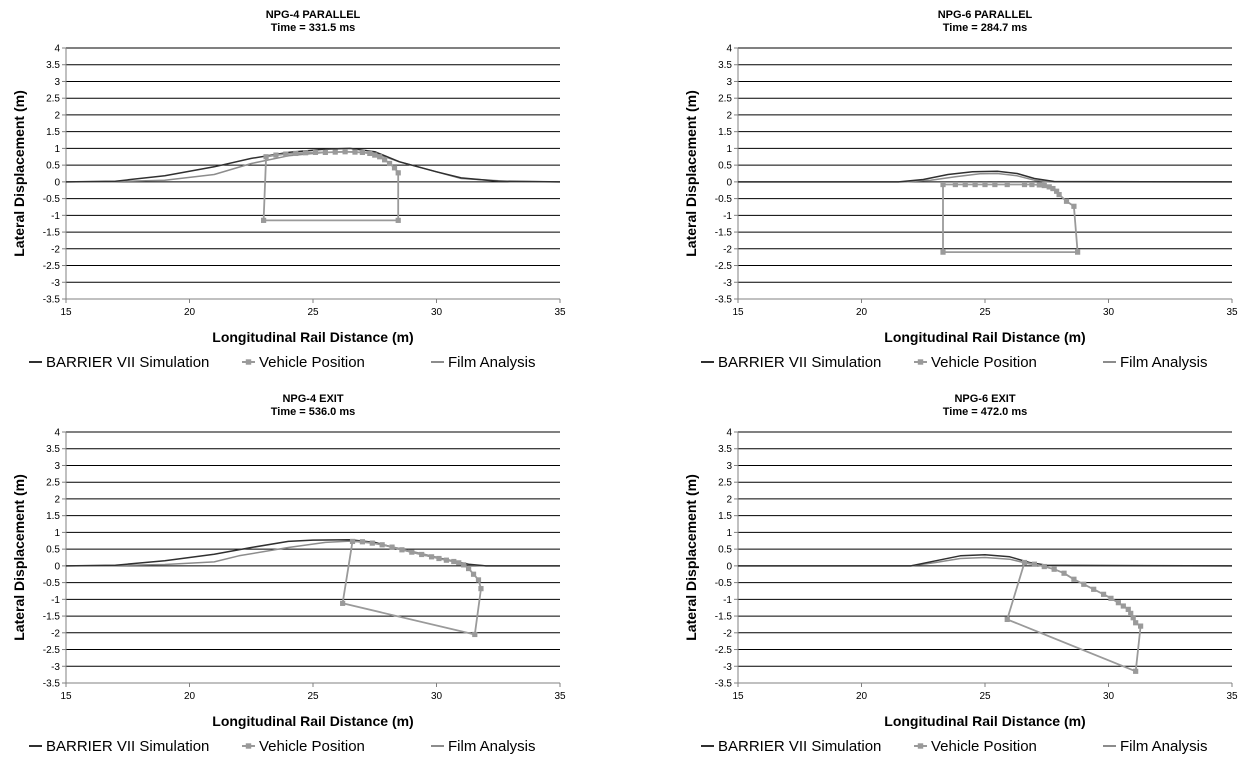  What do you see at coordinates (984, 746) in the screenshot?
I see `legend-label: Vehicle Position` at bounding box center [984, 746].